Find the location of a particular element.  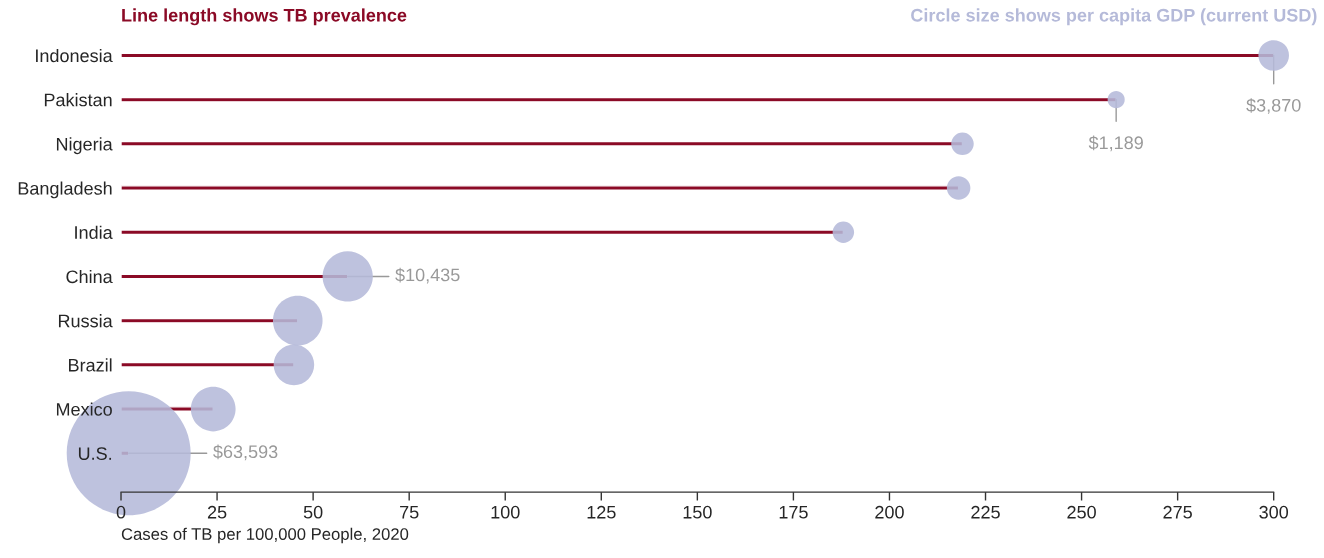

x-tick-label: 150 is located at coordinates (697, 512).